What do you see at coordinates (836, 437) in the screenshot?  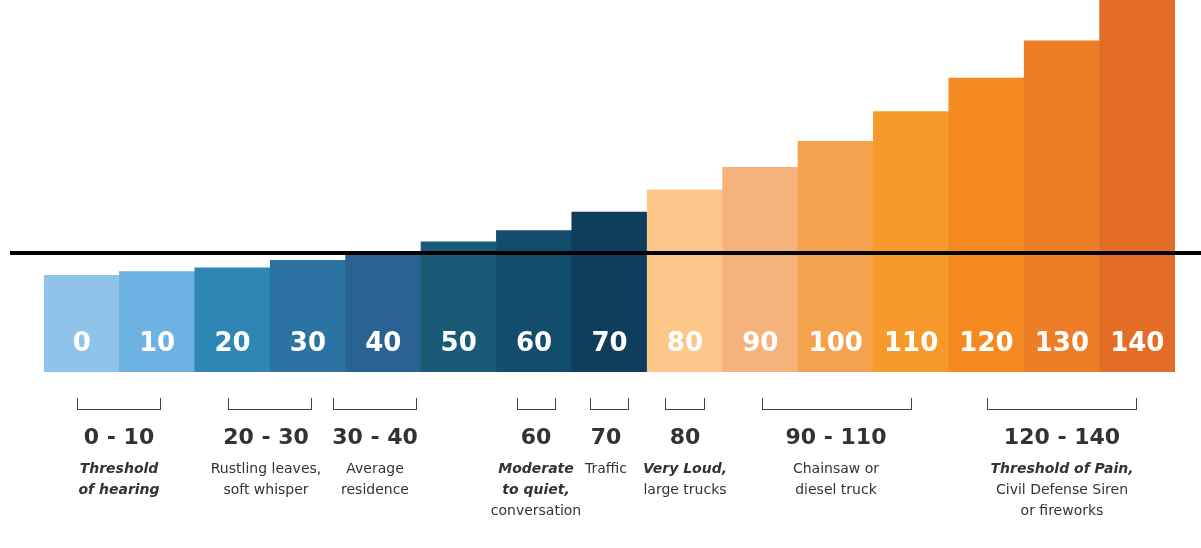 I see `text: 90 - 110` at bounding box center [836, 437].